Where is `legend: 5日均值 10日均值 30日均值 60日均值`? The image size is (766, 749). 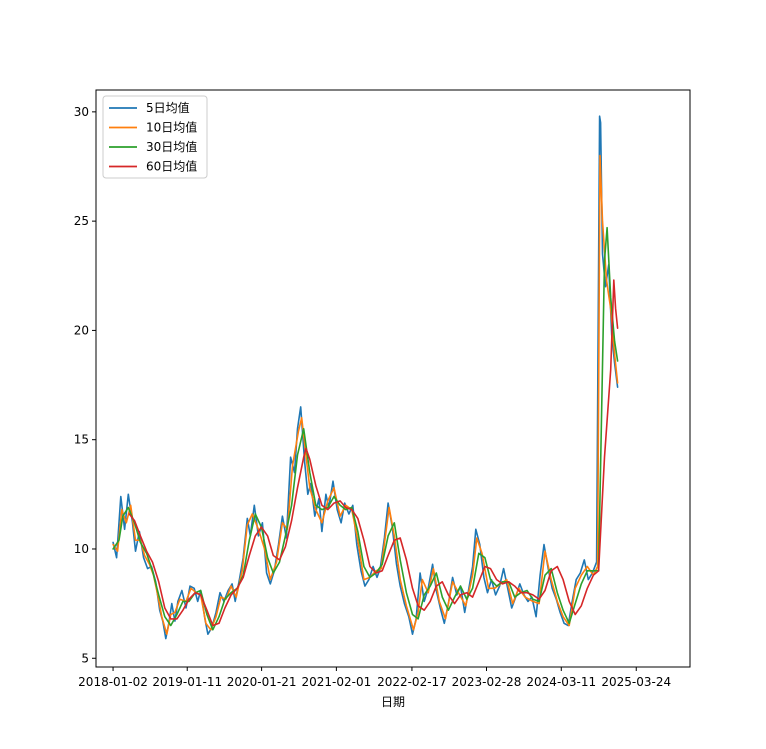
legend: 5日均值 10日均值 30日均值 60日均值 is located at coordinates (155, 137).